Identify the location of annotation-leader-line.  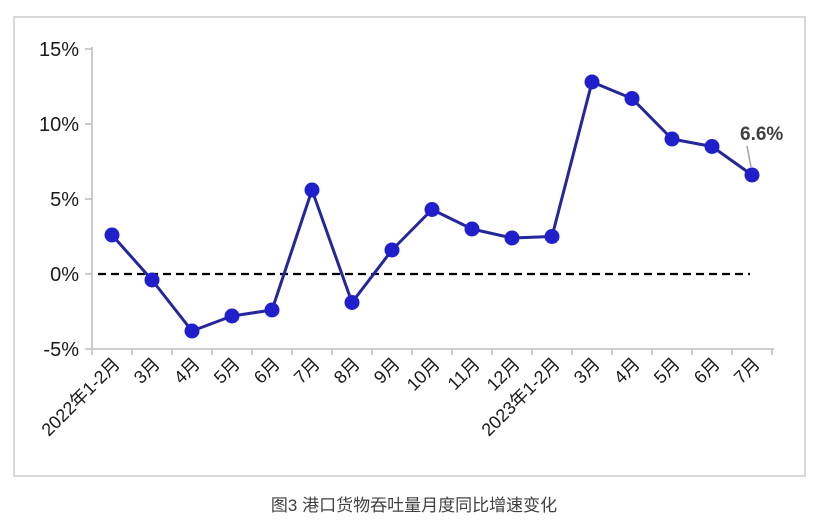
(749, 156).